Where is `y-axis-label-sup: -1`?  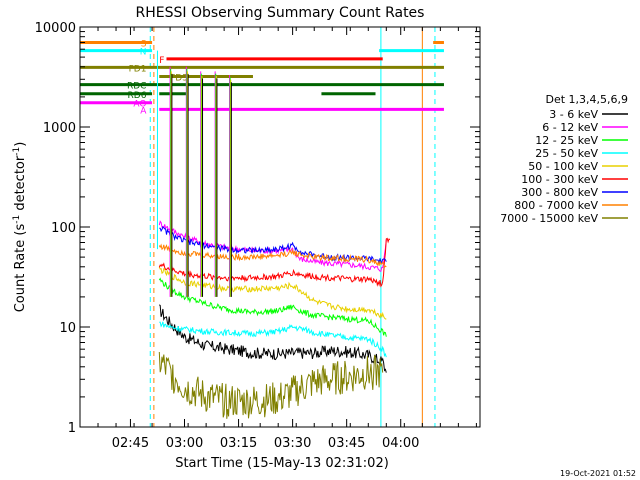 y-axis-label-sup: -1 is located at coordinates (17, 219).